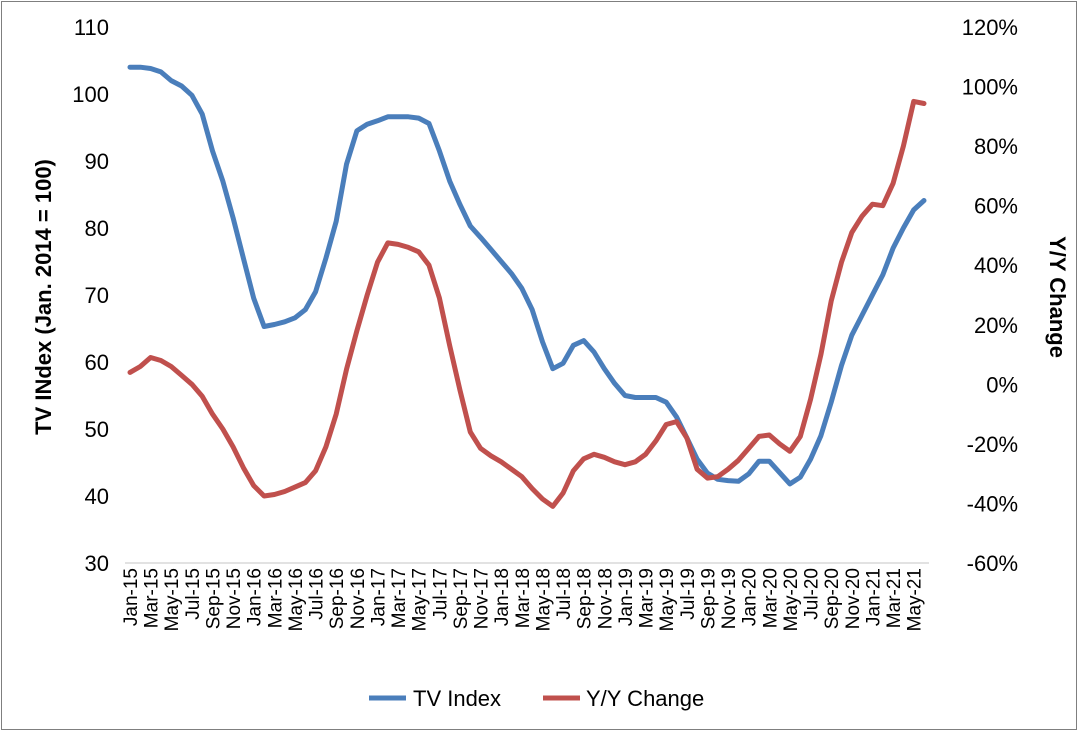 This screenshot has width=1080, height=733. Describe the element at coordinates (461, 598) in the screenshot. I see `x-tick-label: Sep-17` at that location.